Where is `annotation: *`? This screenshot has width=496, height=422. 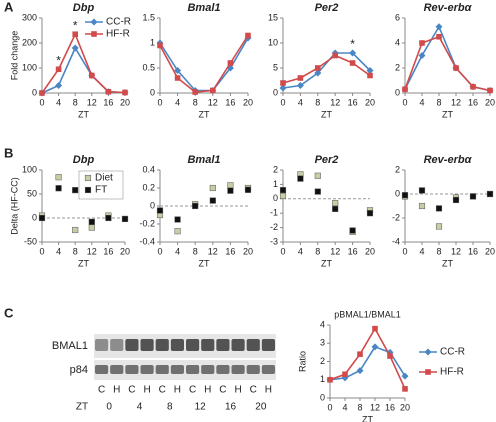 annotation: * is located at coordinates (75, 25).